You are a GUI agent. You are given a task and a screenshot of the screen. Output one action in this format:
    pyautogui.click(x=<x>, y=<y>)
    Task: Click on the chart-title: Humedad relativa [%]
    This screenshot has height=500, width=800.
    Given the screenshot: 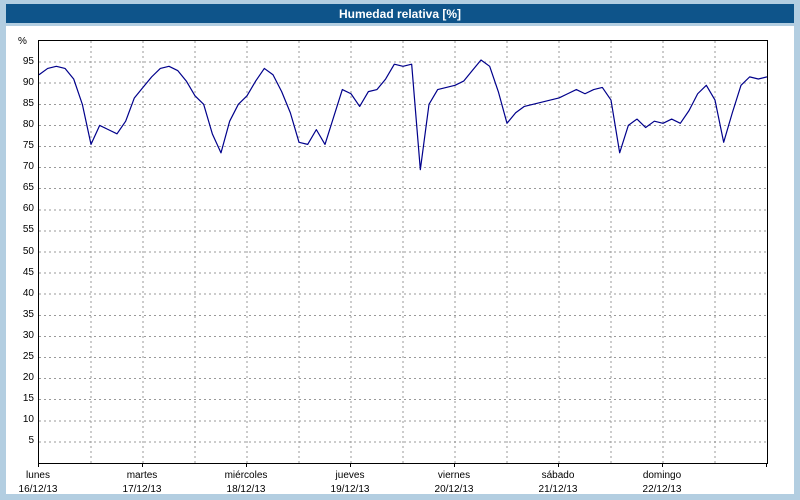 What is the action you would take?
    pyautogui.click(x=400, y=13)
    